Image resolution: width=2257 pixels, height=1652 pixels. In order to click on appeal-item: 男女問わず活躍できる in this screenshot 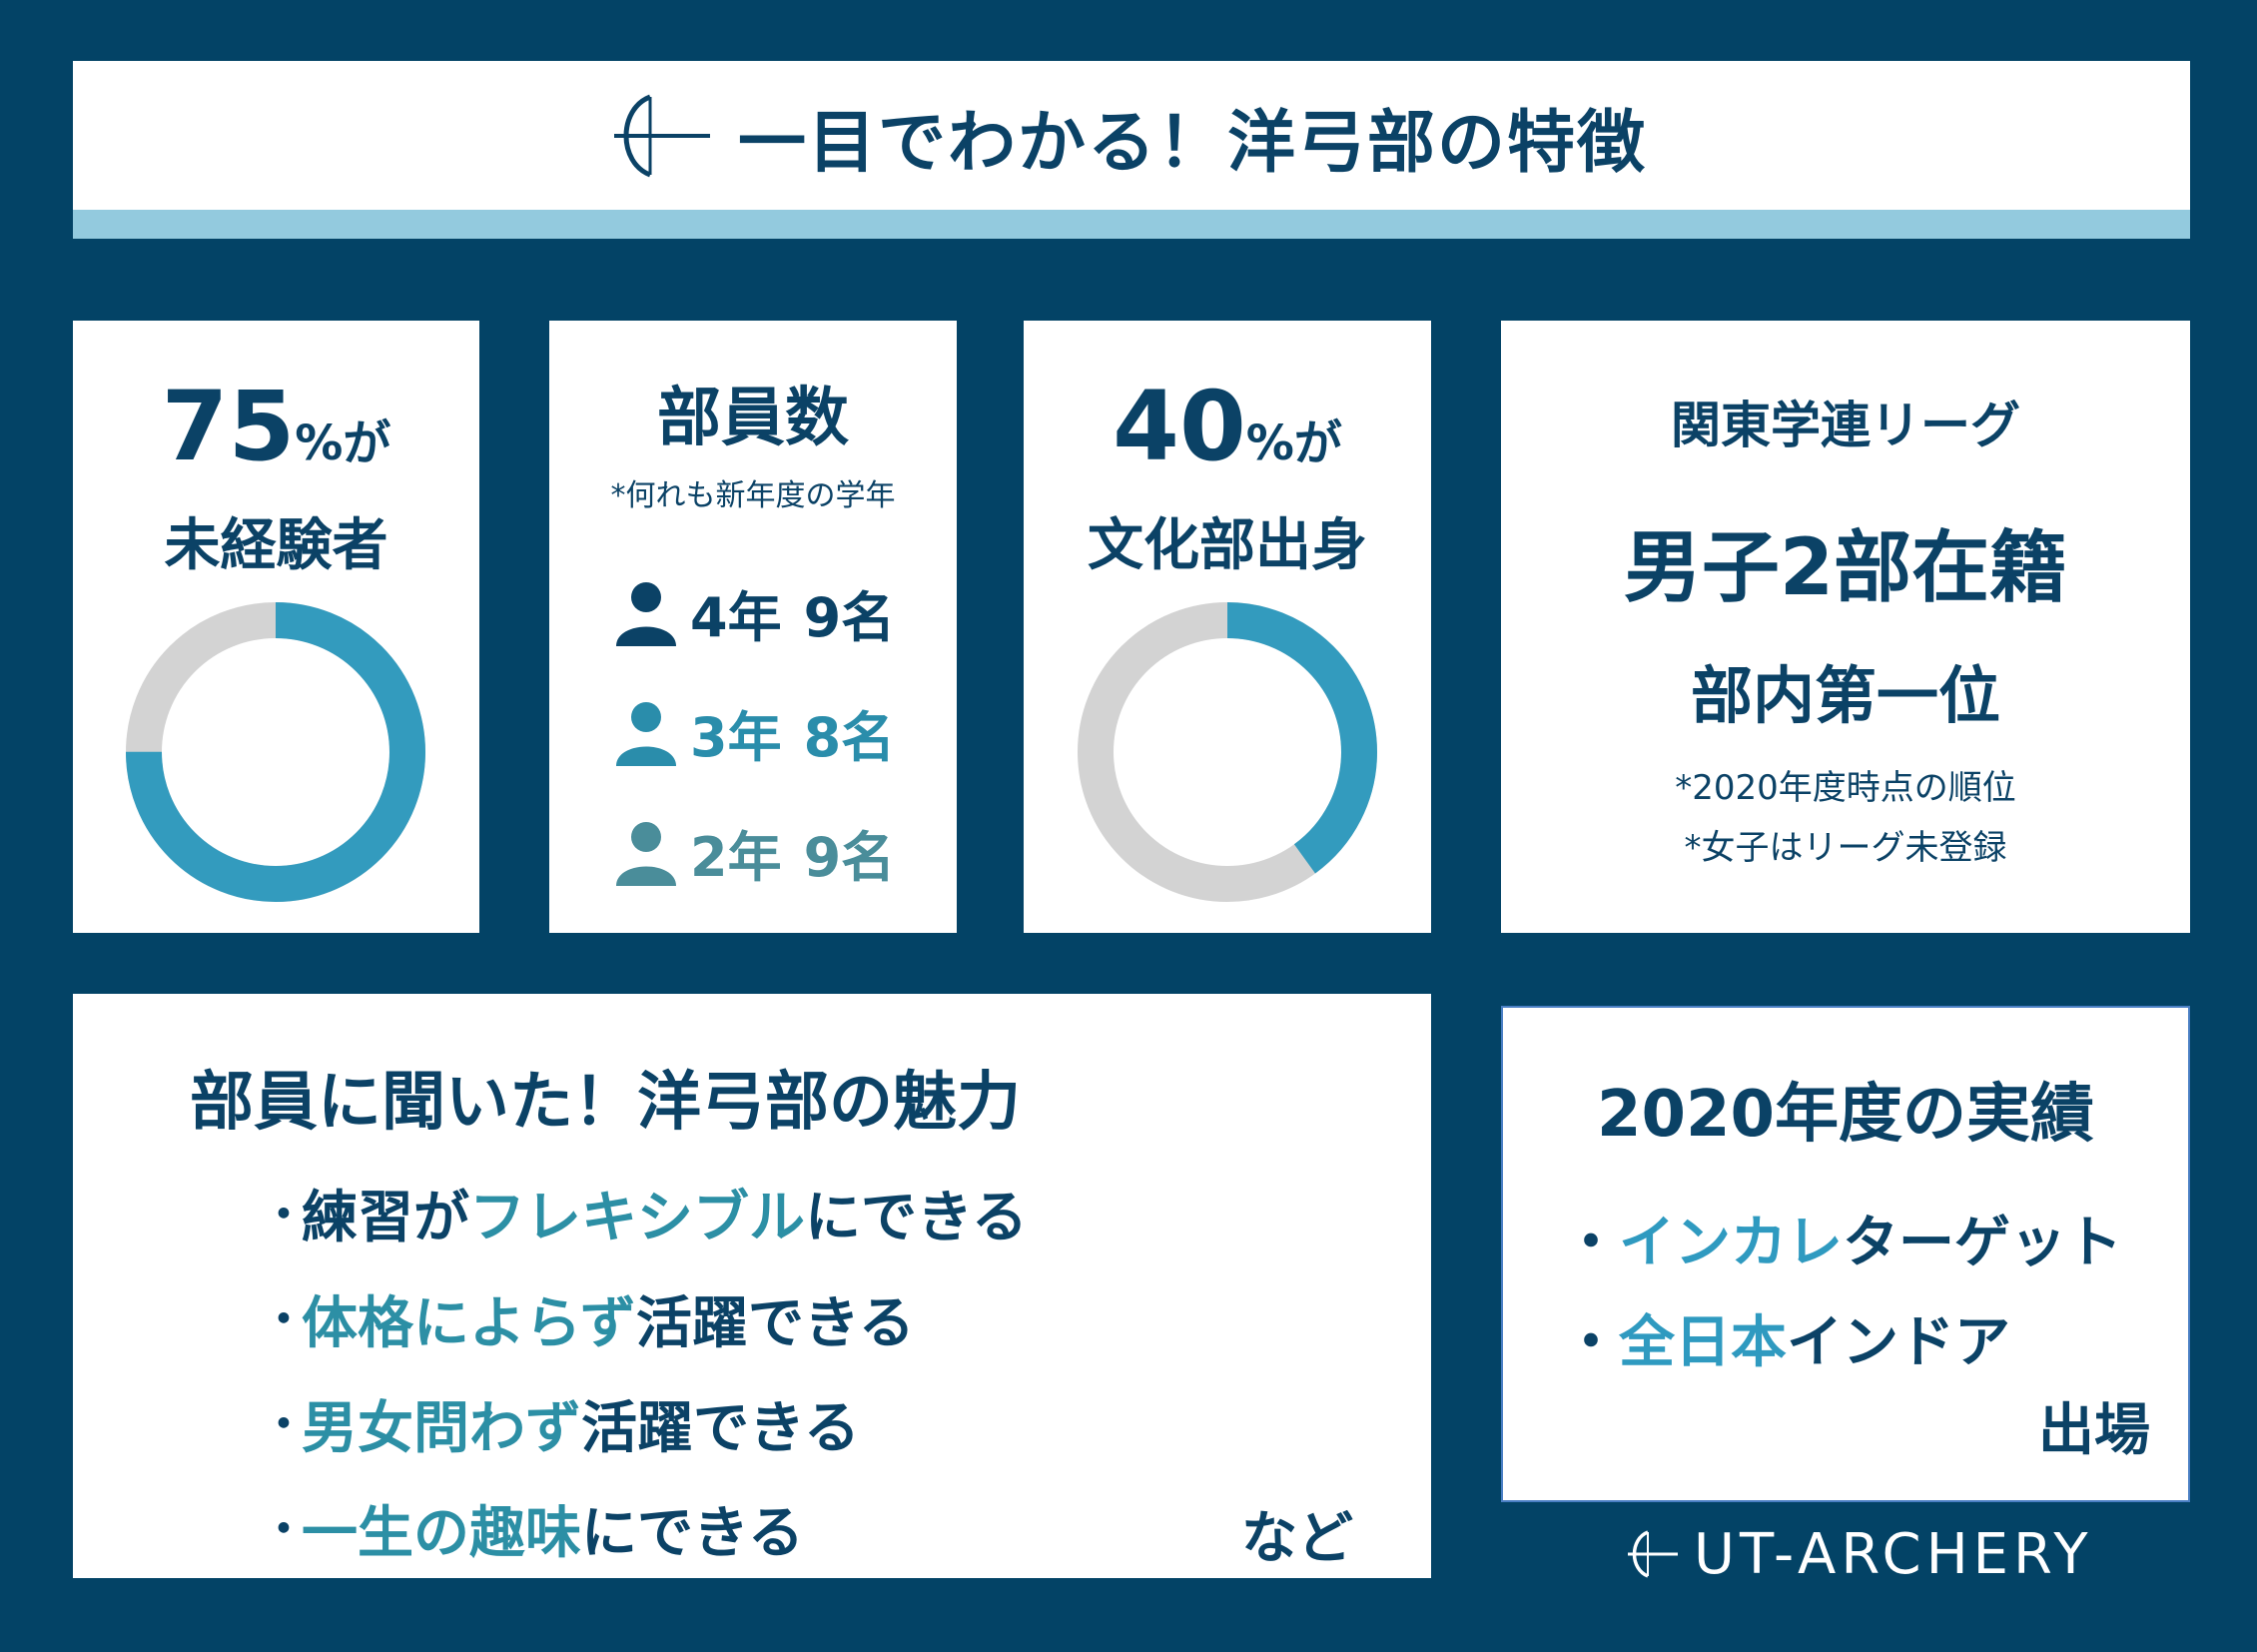, I will do `click(581, 1423)`.